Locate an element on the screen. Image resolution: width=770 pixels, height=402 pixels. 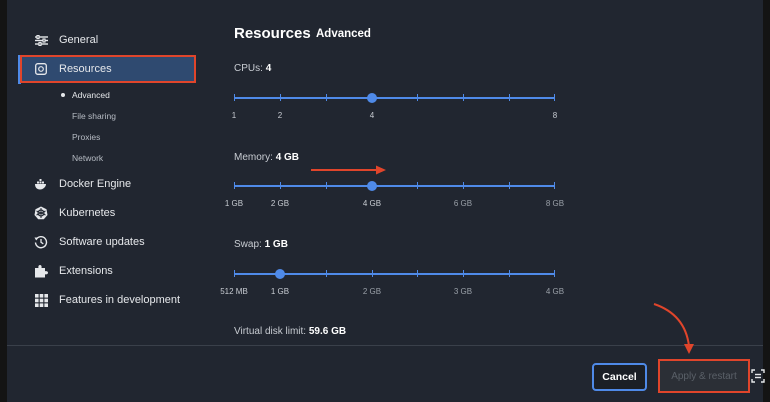
disk-limit-value: 59.6 GB is located at coordinates (327, 331).